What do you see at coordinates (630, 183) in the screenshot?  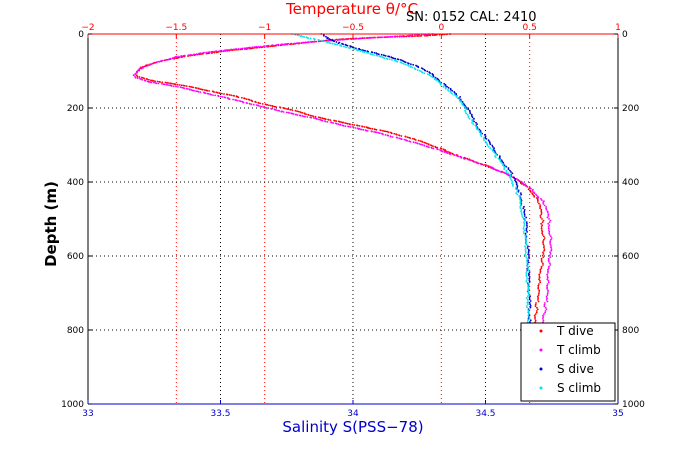 I see `right-tick-label: 400` at bounding box center [630, 183].